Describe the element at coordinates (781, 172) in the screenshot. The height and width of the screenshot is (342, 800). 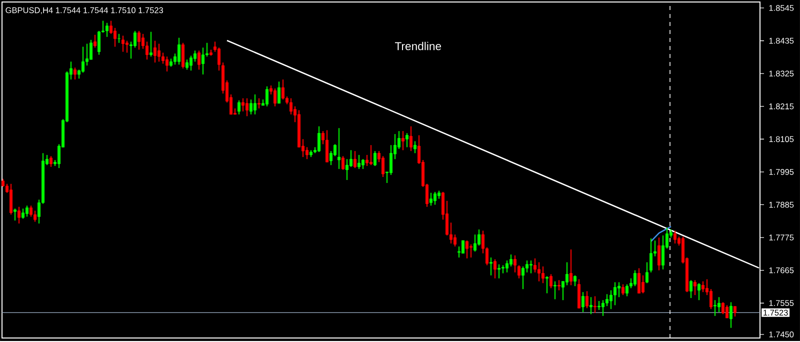
I see `y-tick-label: 1.7995` at that location.